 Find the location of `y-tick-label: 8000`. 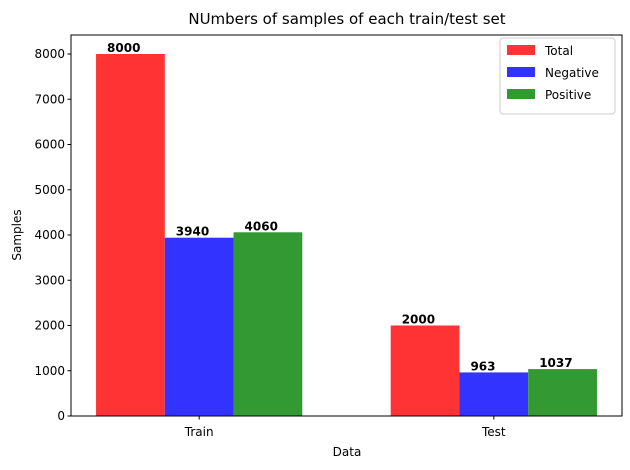

y-tick-label: 8000 is located at coordinates (49, 54).